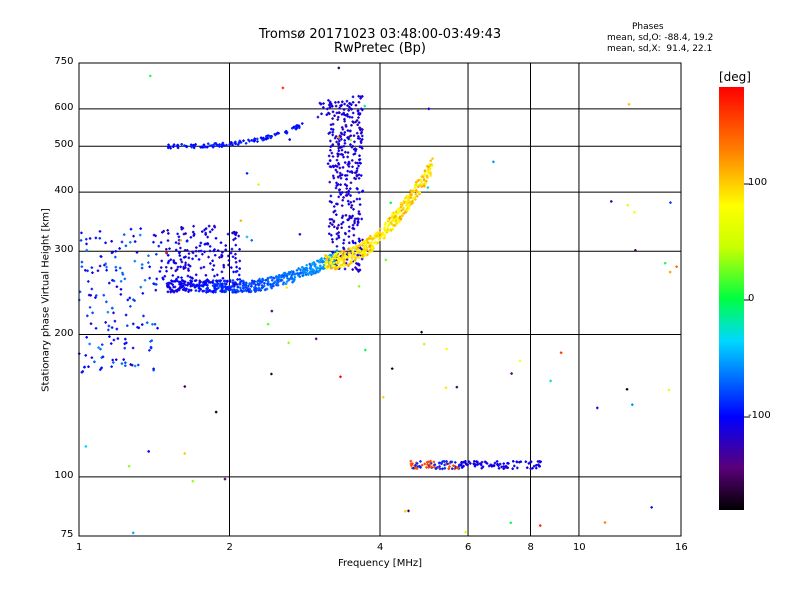  What do you see at coordinates (64, 475) in the screenshot?
I see `y-tick-label: 100` at bounding box center [64, 475].